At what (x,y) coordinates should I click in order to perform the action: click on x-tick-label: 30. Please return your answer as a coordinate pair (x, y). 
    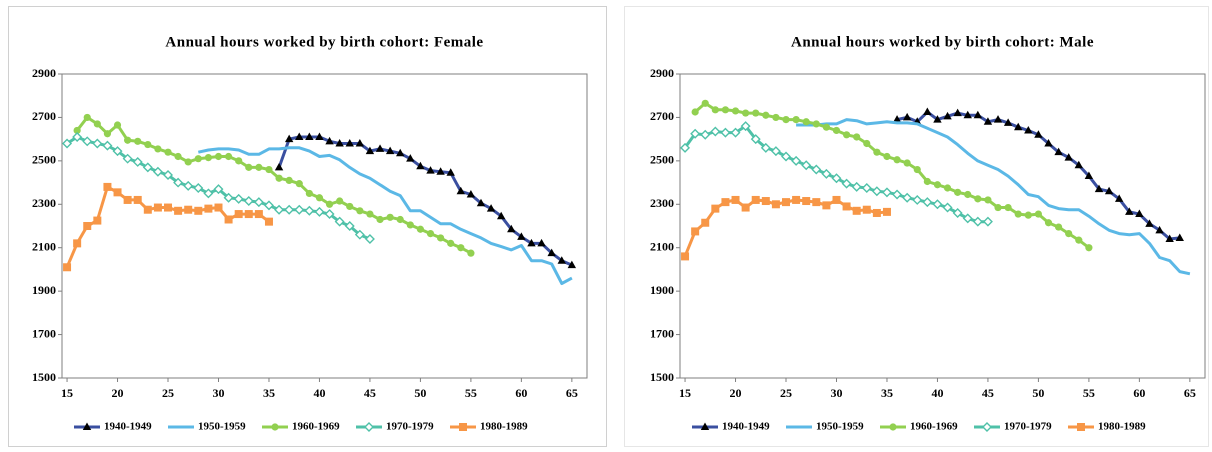
    Looking at the image, I should click on (836, 393).